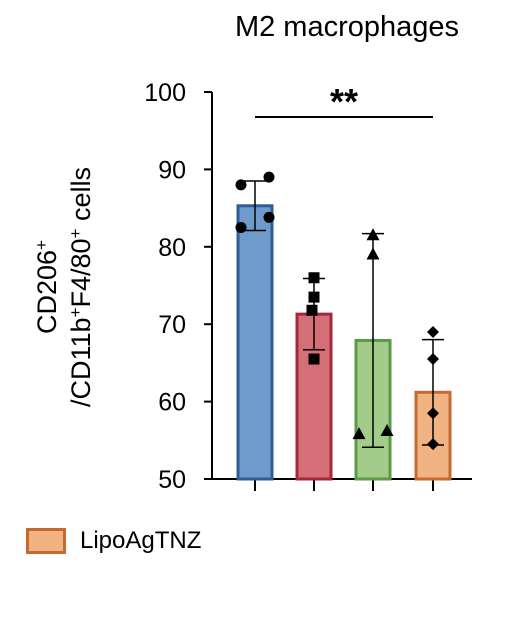 Image resolution: width=526 pixels, height=624 pixels. What do you see at coordinates (172, 325) in the screenshot?
I see `y-tick-label: 70` at bounding box center [172, 325].